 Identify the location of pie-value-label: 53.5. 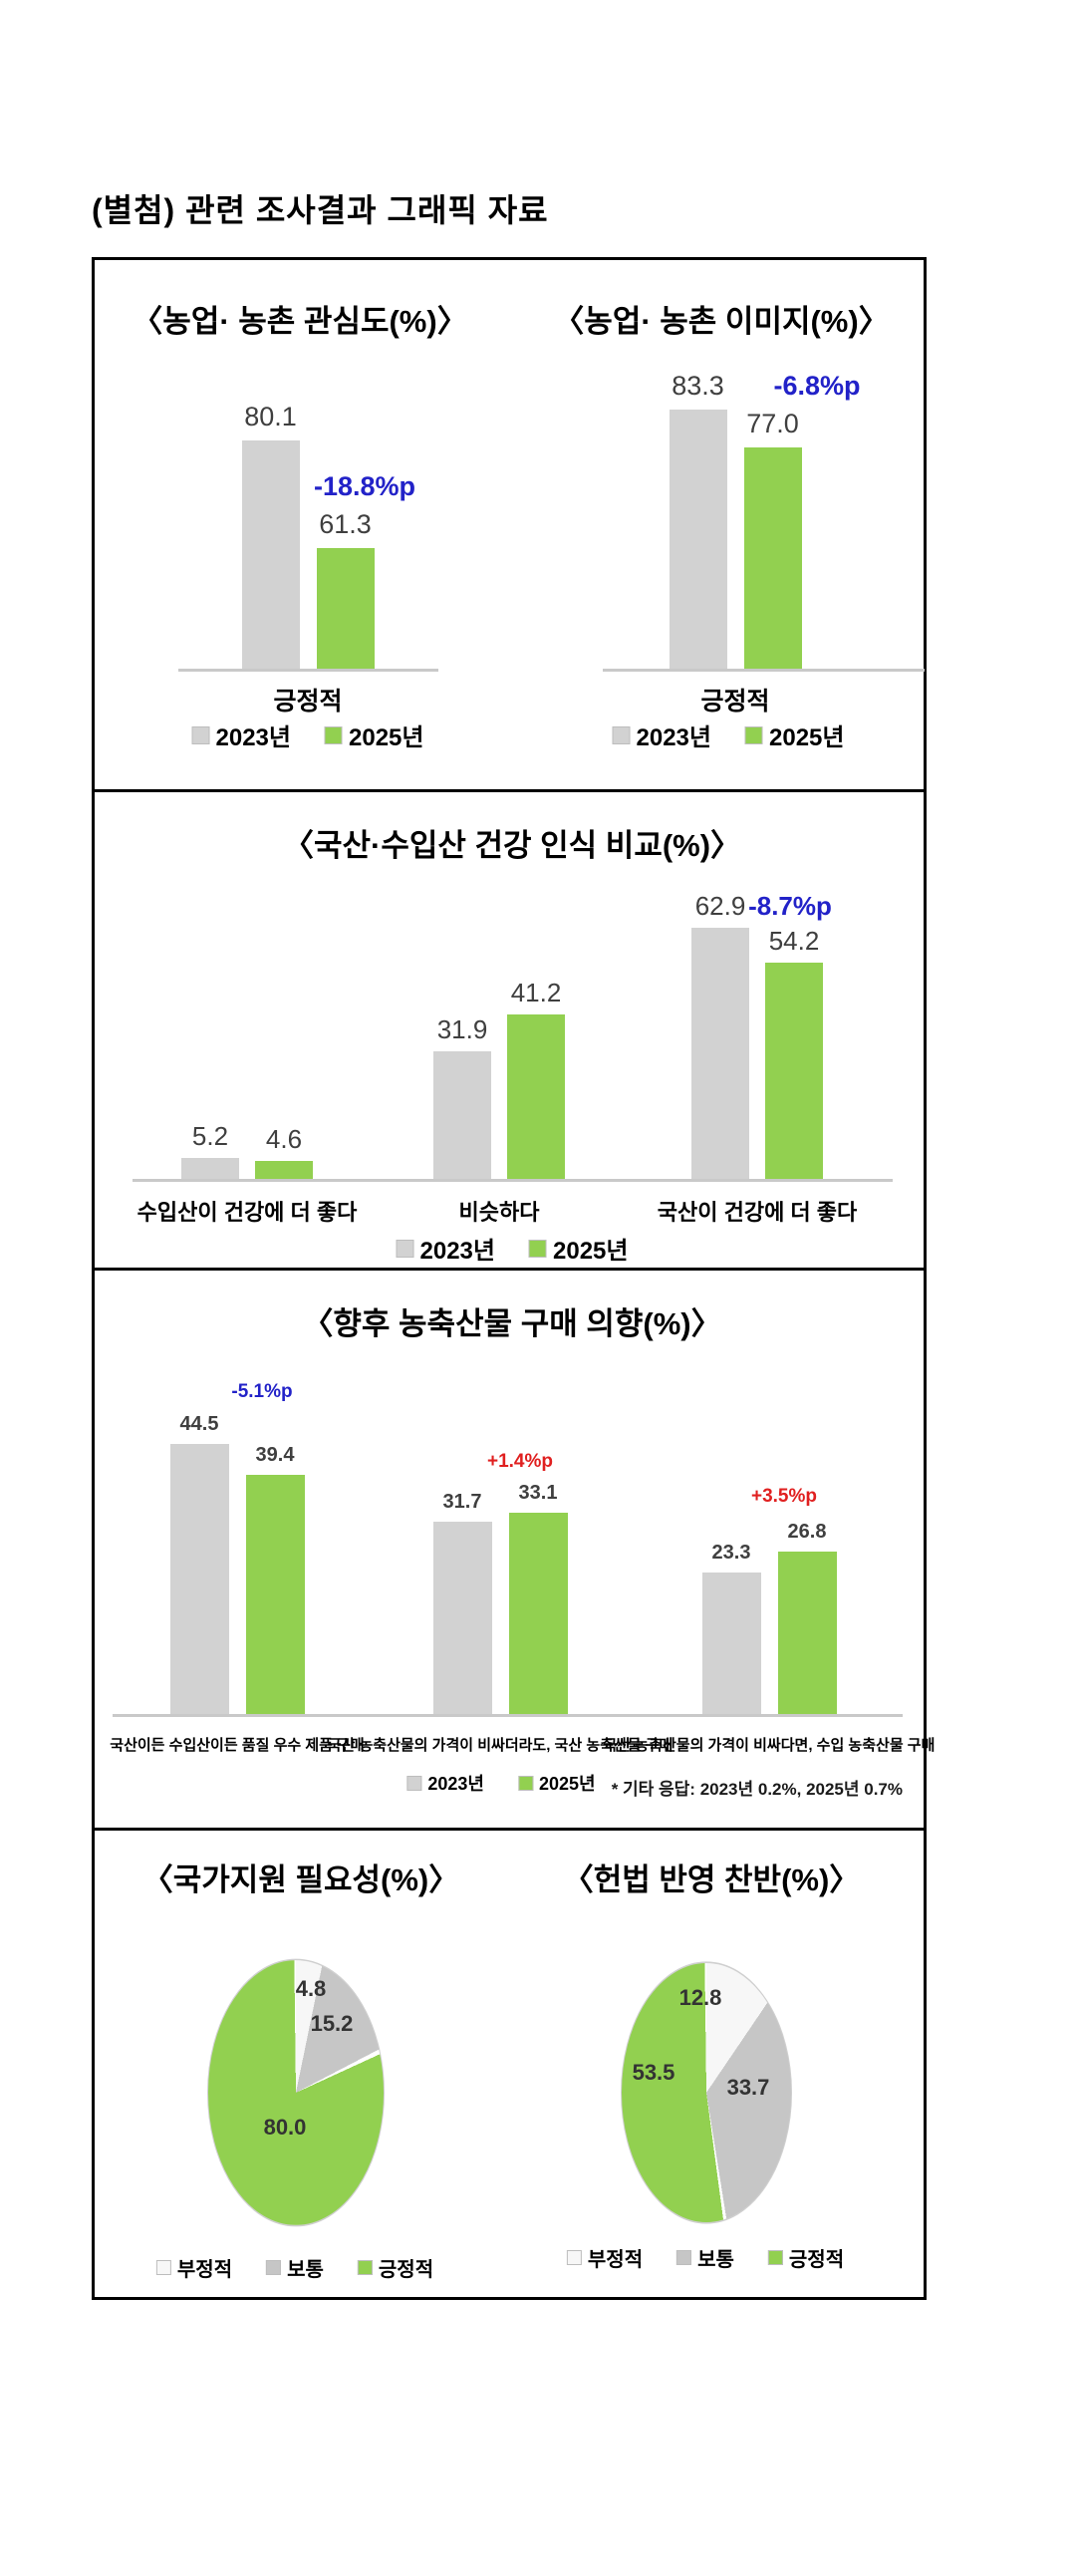
(653, 2072).